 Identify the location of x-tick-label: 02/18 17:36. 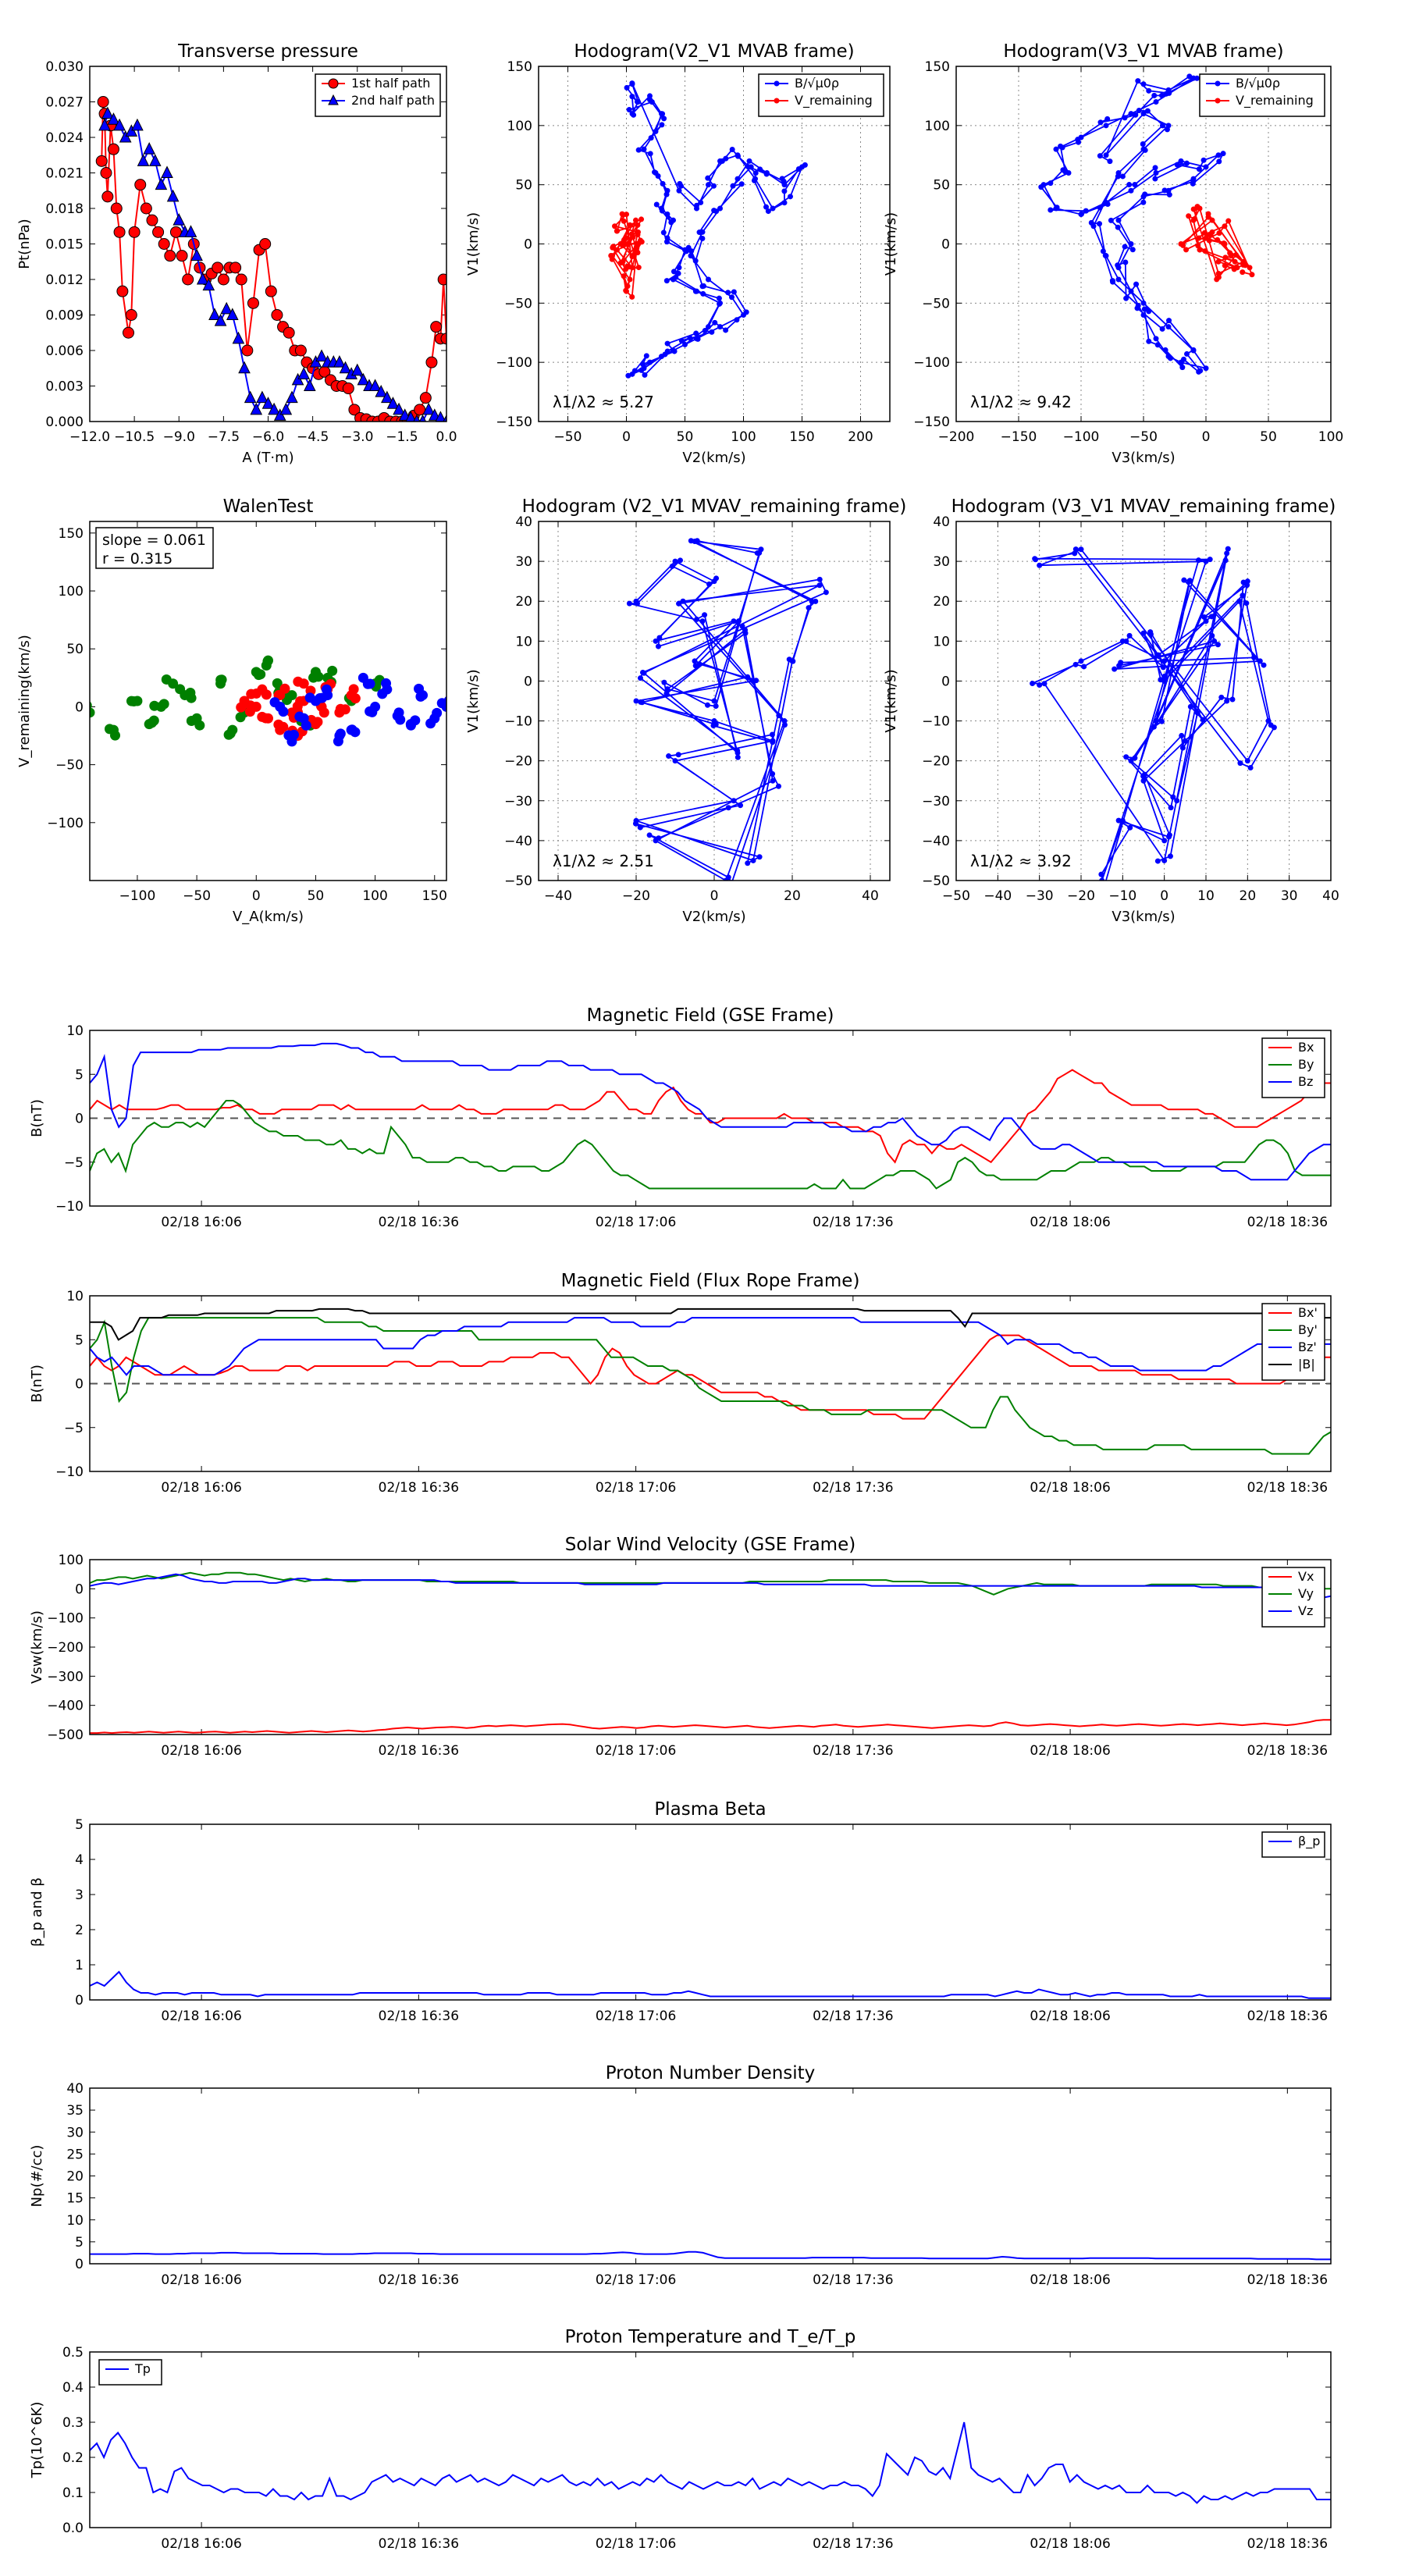
(853, 1222).